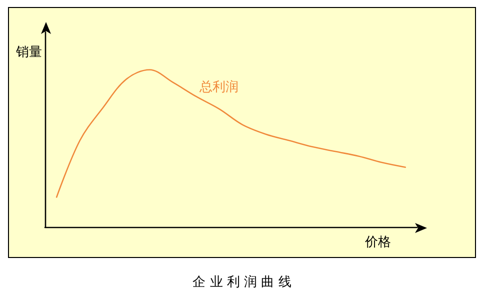  What do you see at coordinates (218, 88) in the screenshot?
I see `series-label: 总利润` at bounding box center [218, 88].